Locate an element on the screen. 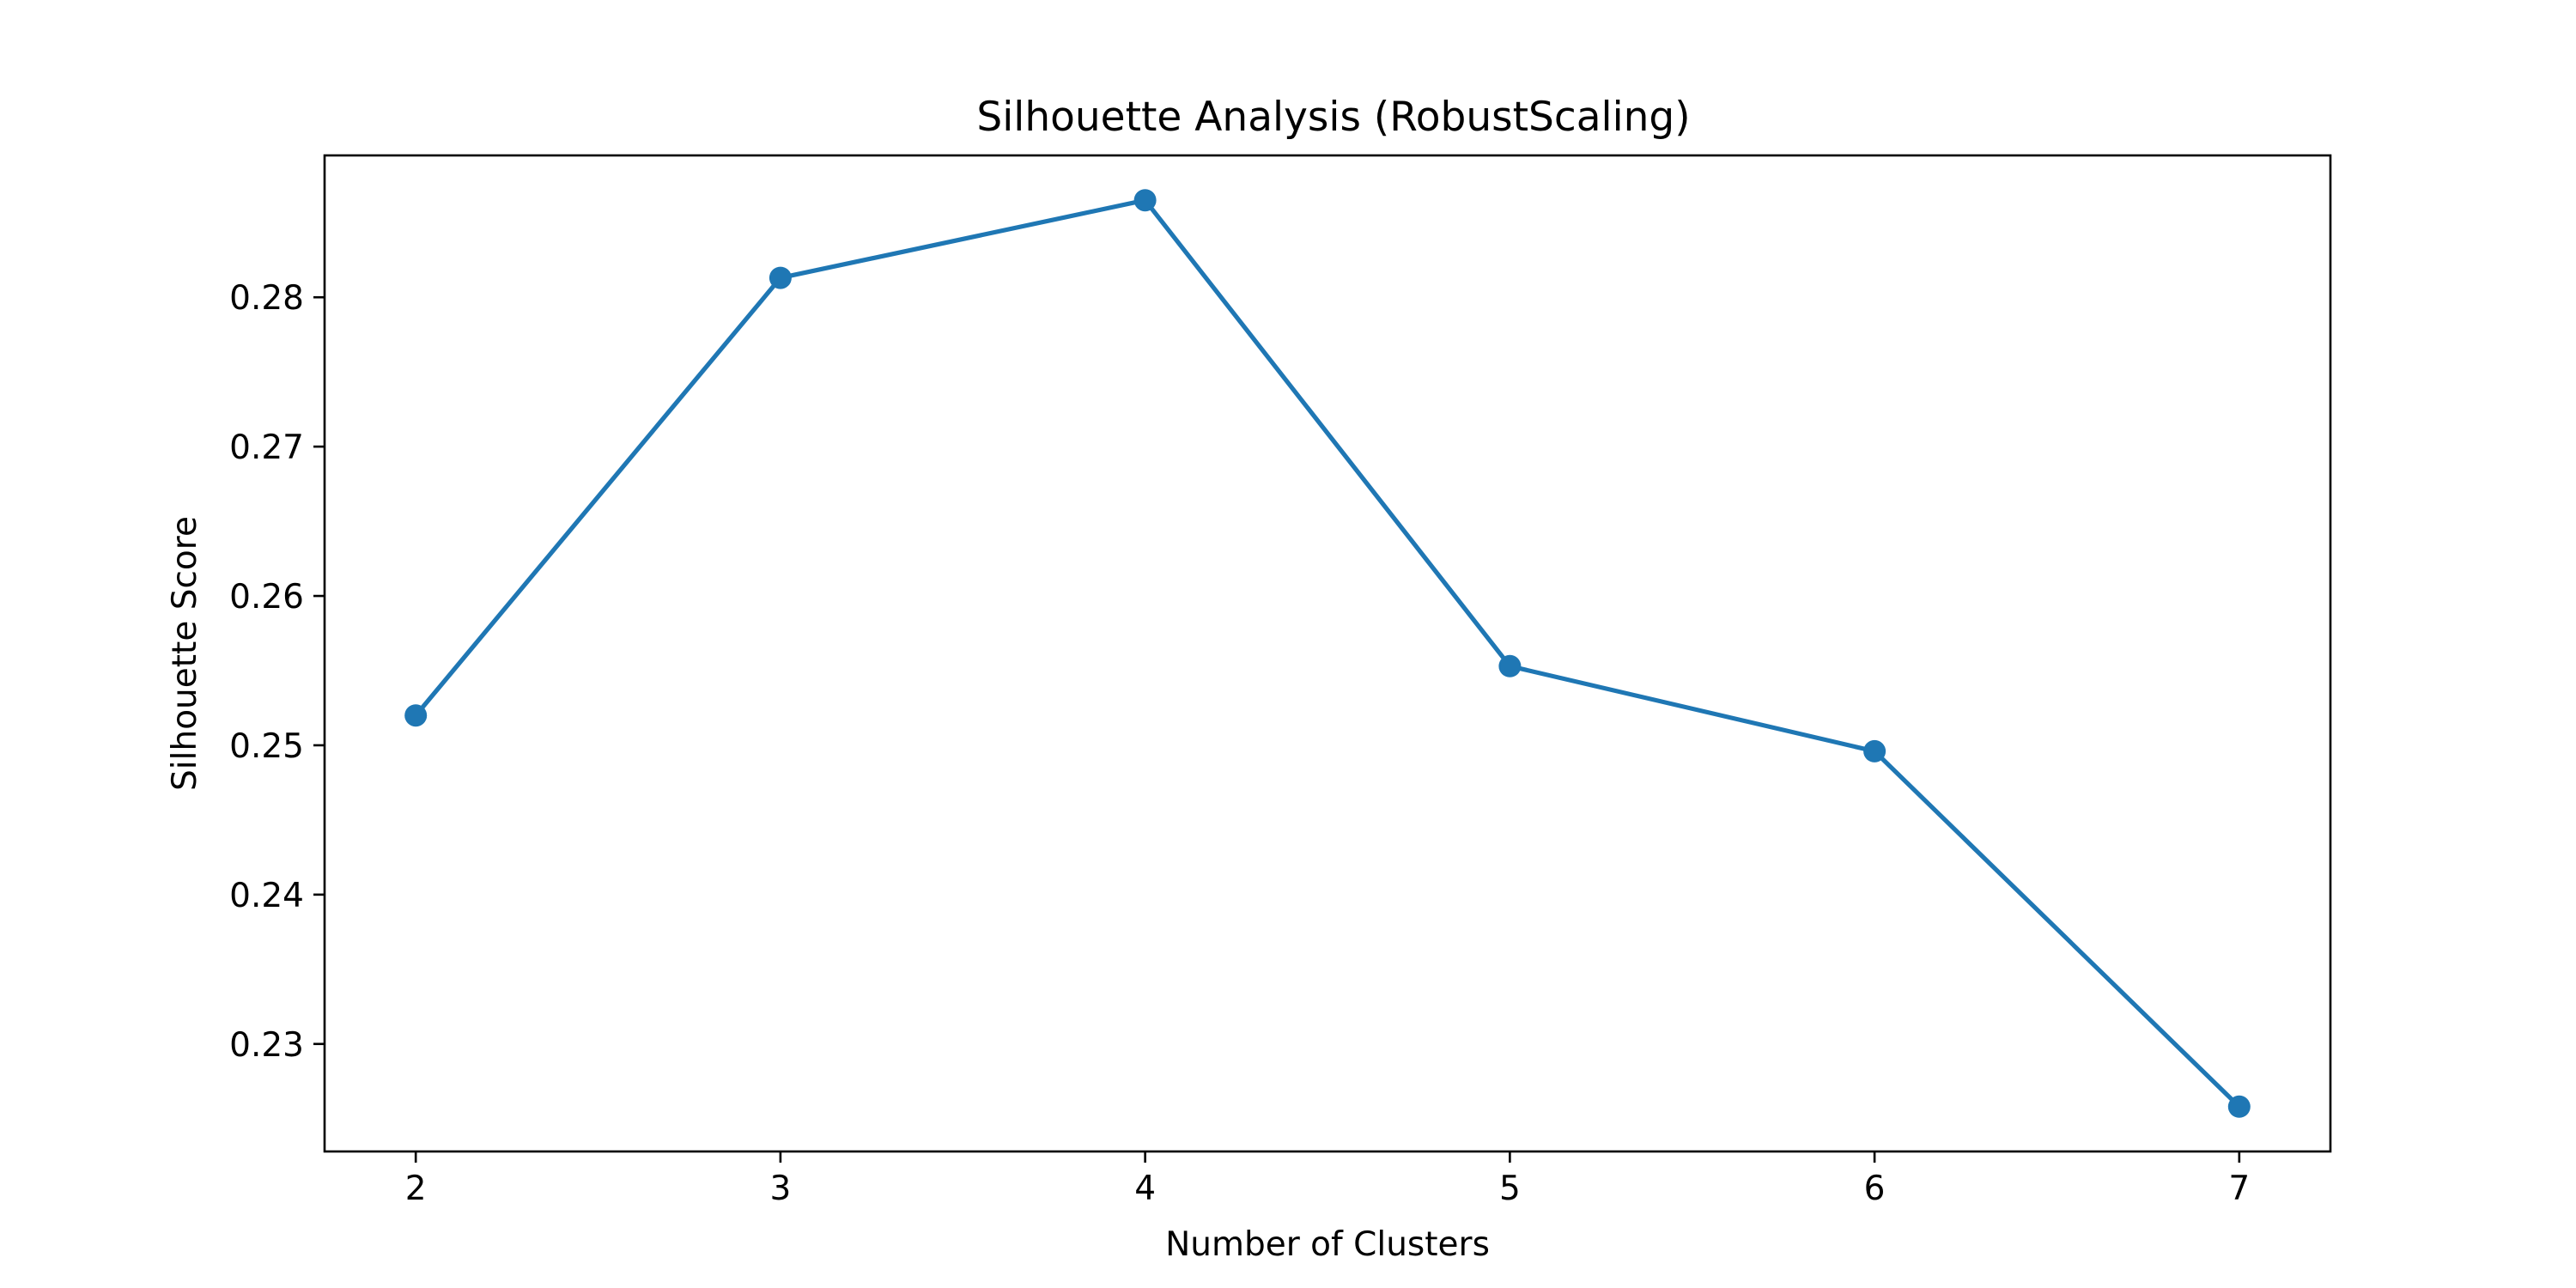 This screenshot has width=2576, height=1288. x-tick-label: 5 is located at coordinates (1510, 1189).